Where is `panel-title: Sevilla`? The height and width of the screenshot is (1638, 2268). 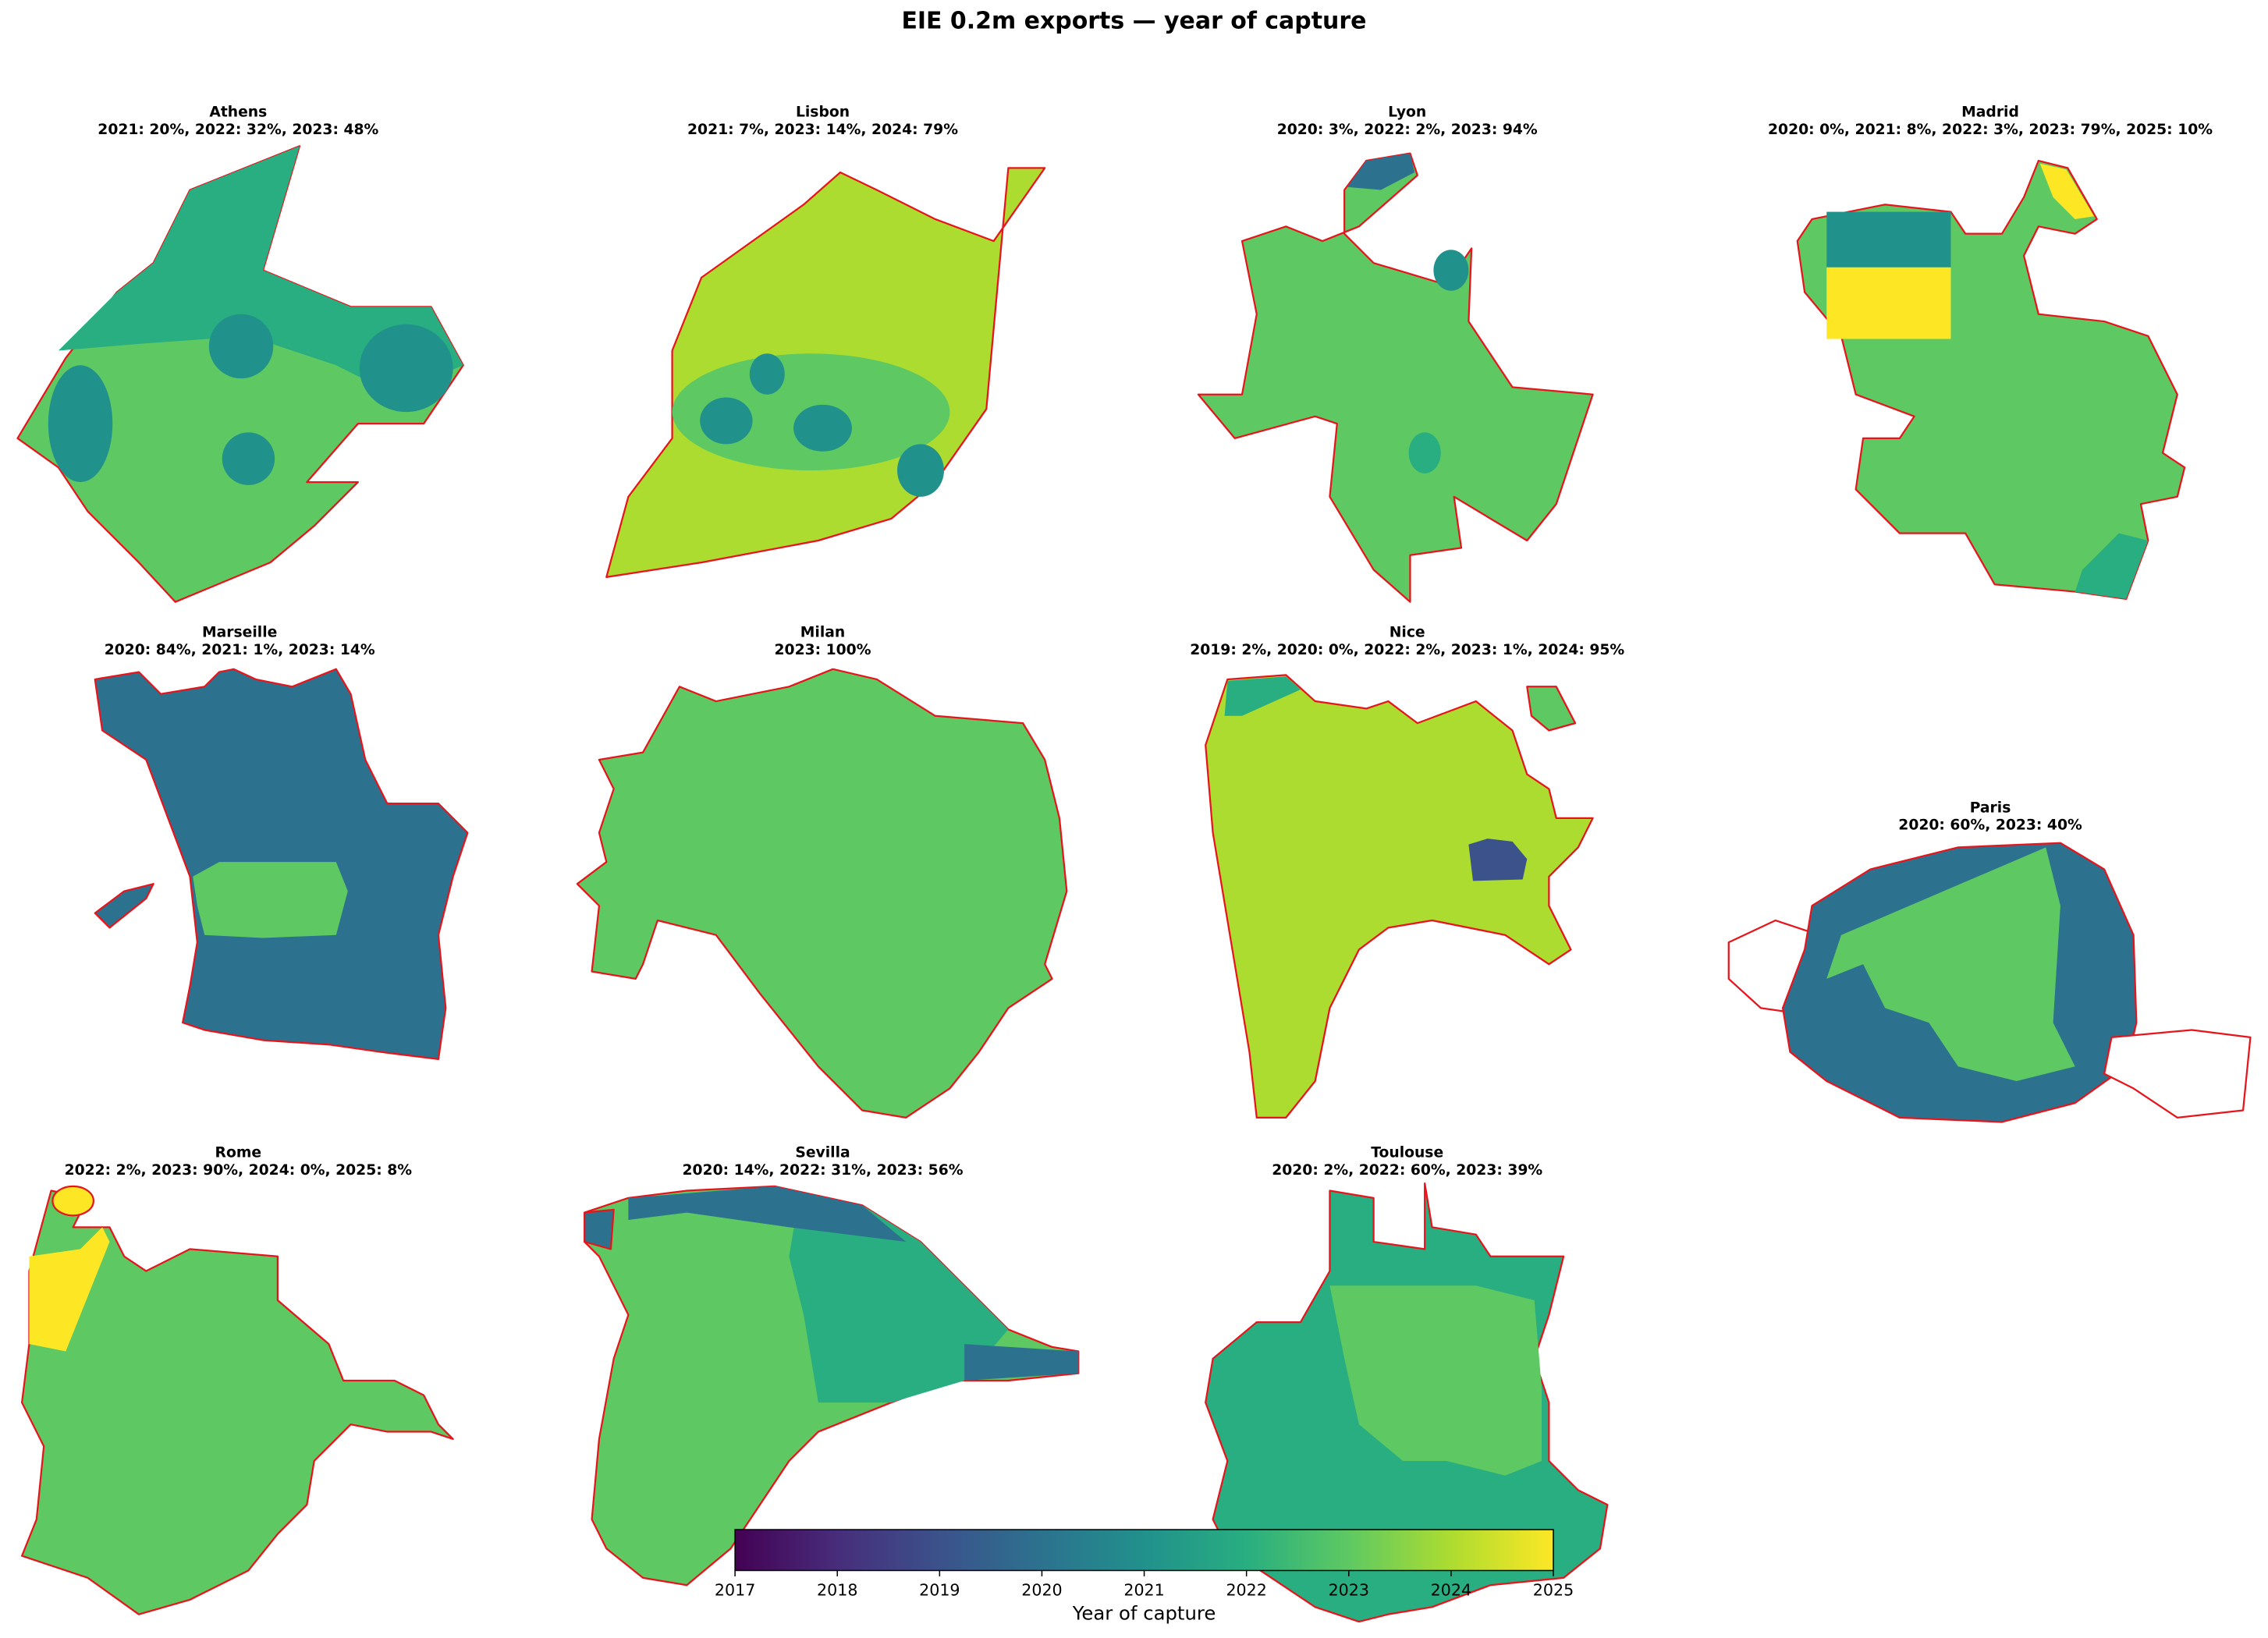 panel-title: Sevilla is located at coordinates (823, 1153).